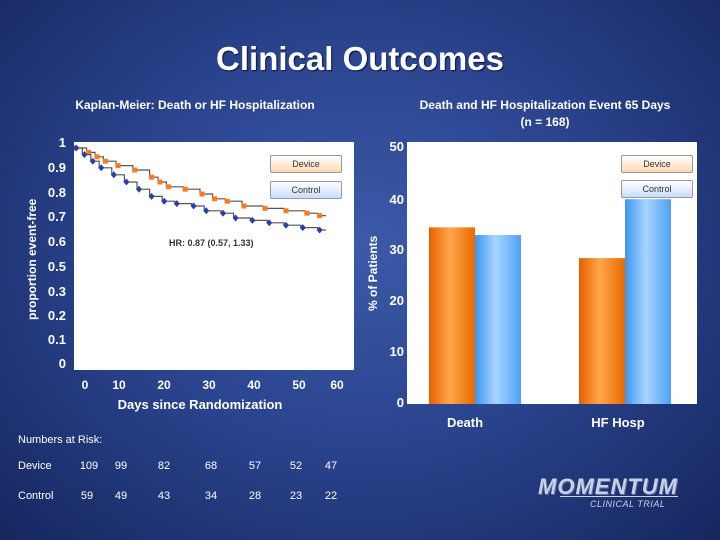  I want to click on momentum-logo: MOMENTUM, so click(608, 487).